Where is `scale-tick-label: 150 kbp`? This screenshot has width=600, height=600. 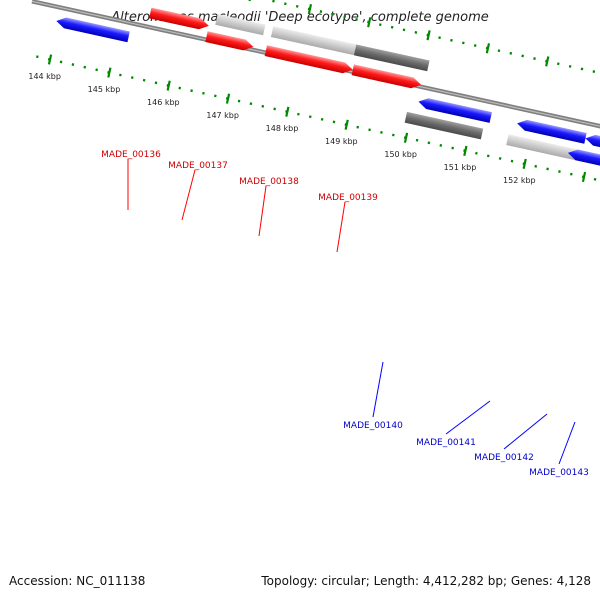 scale-tick-label: 150 kbp is located at coordinates (400, 154).